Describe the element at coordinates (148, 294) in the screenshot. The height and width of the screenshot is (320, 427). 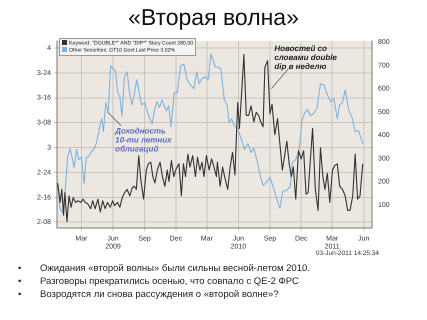
I see `text: • Возродятся ли снова рассуждения о «второй волне»?` at that location.